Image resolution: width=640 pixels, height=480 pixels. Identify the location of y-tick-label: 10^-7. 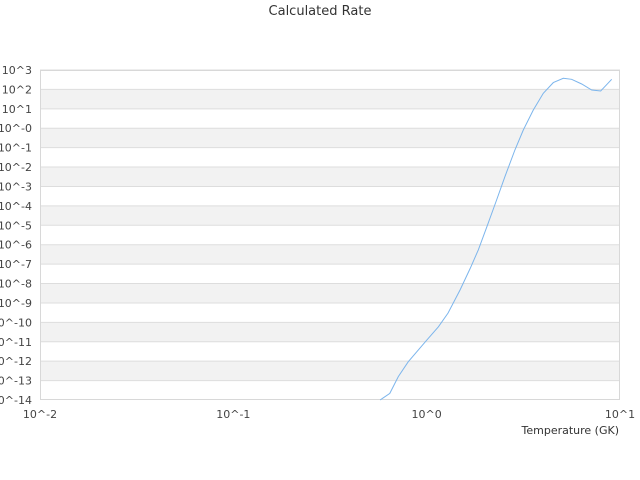
(16, 264).